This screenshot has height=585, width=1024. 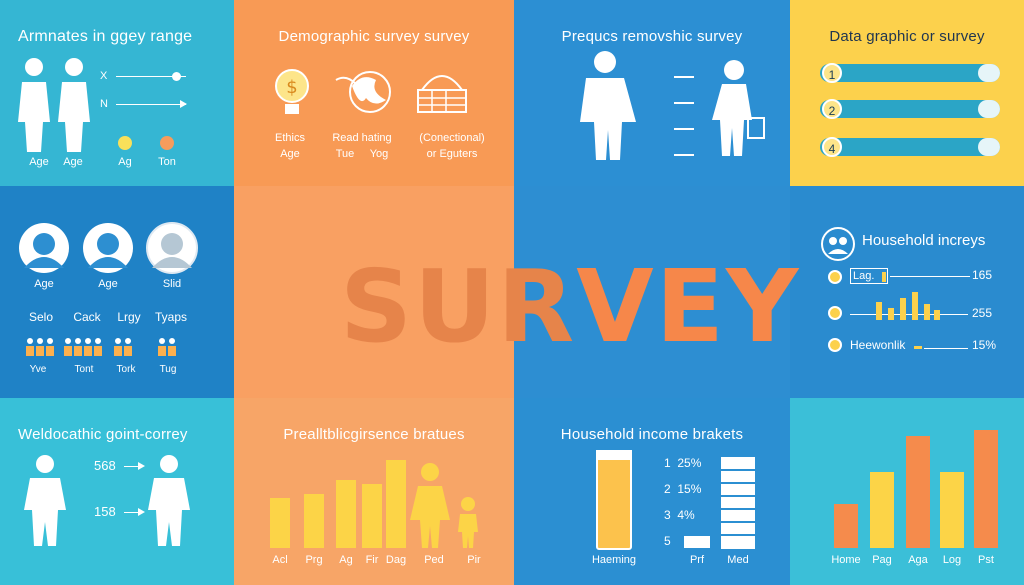 I want to click on income-bar, so click(x=614, y=500).